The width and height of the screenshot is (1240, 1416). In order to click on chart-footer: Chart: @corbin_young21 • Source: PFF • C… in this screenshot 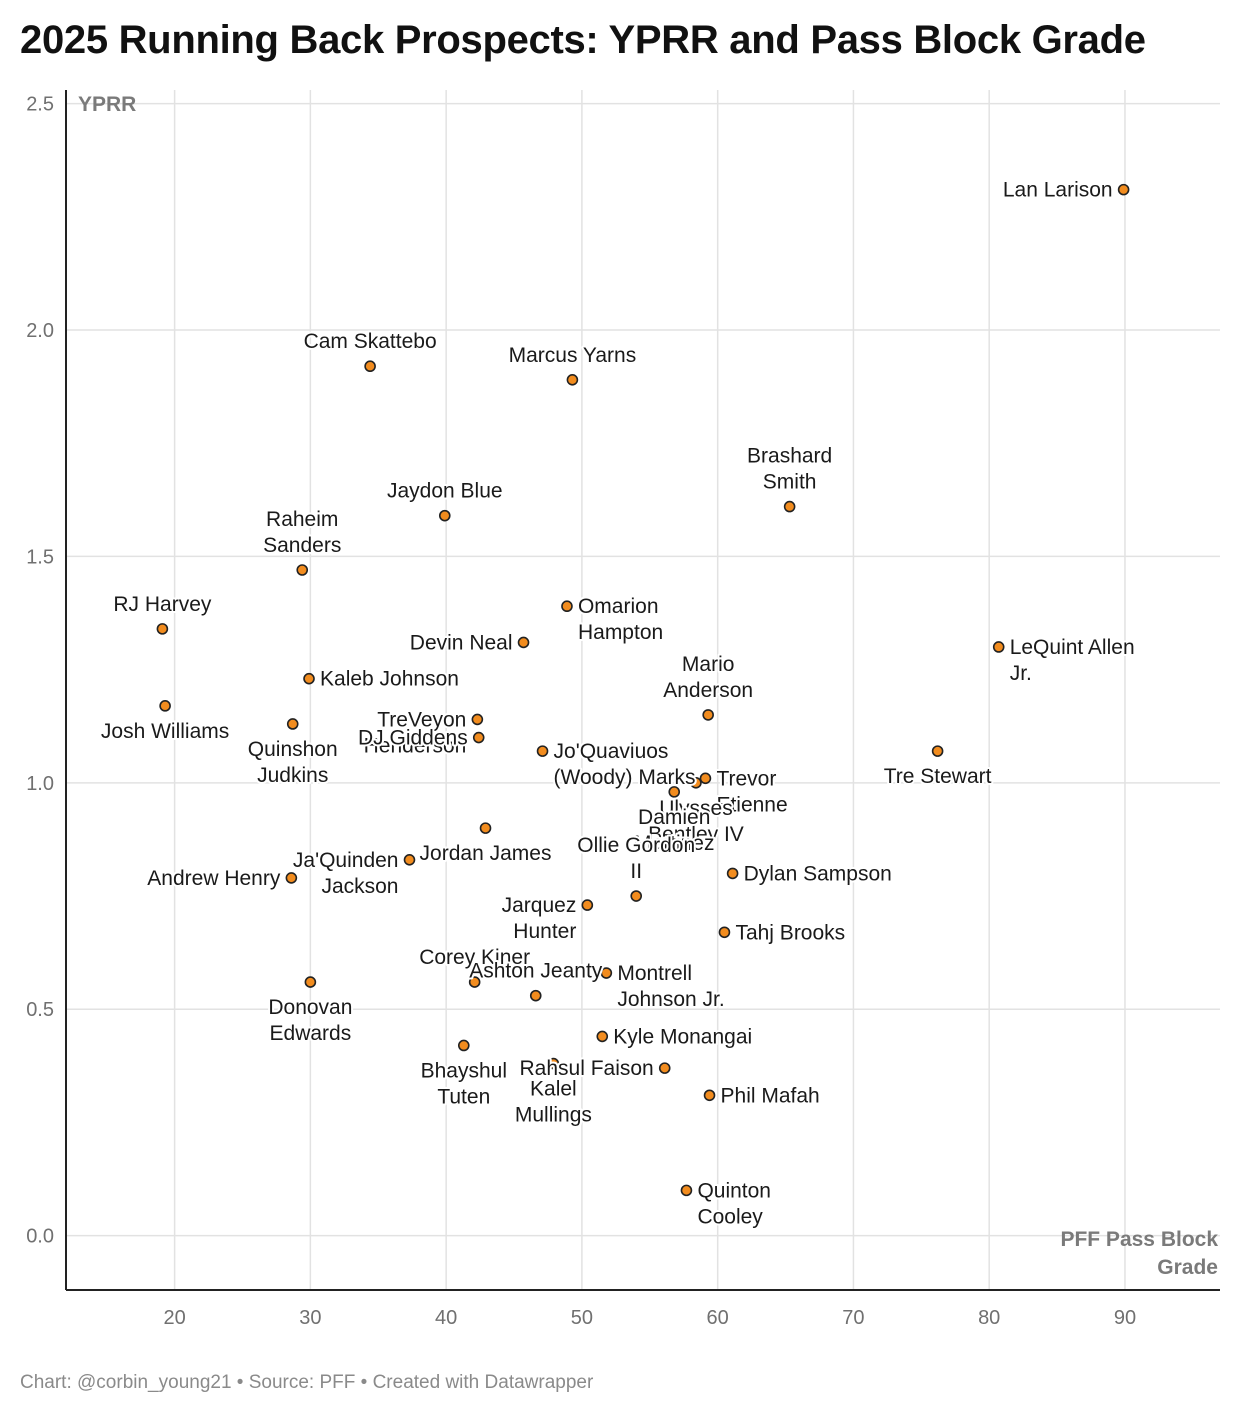, I will do `click(307, 1382)`.